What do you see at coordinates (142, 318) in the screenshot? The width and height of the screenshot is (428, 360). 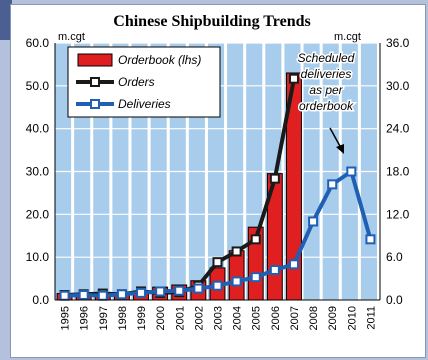 I see `x-tick-label: 1999` at bounding box center [142, 318].